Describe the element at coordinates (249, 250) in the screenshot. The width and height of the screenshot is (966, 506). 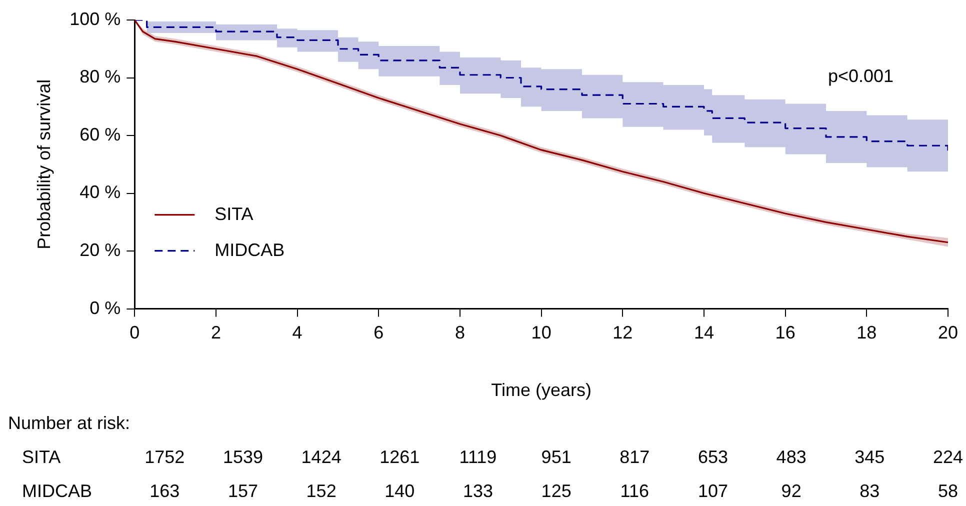
I see `legend-label: MIDCAB` at that location.